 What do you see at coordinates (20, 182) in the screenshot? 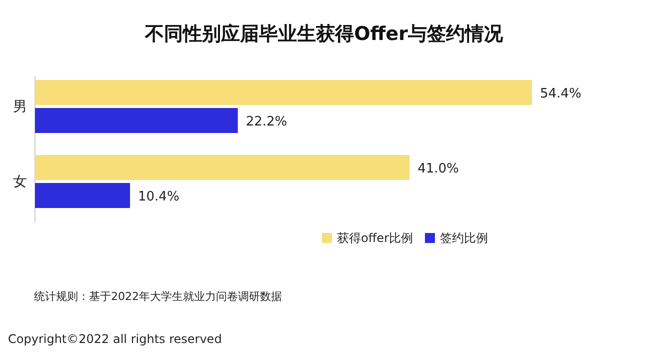
I see `y-tick-label: 女` at bounding box center [20, 182].